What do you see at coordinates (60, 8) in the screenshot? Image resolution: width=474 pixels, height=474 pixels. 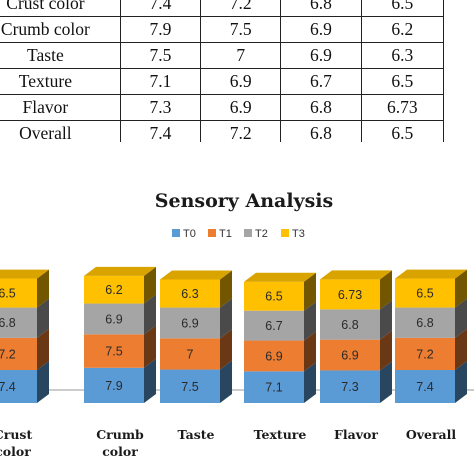 I see `row-label: Crust color` at bounding box center [60, 8].